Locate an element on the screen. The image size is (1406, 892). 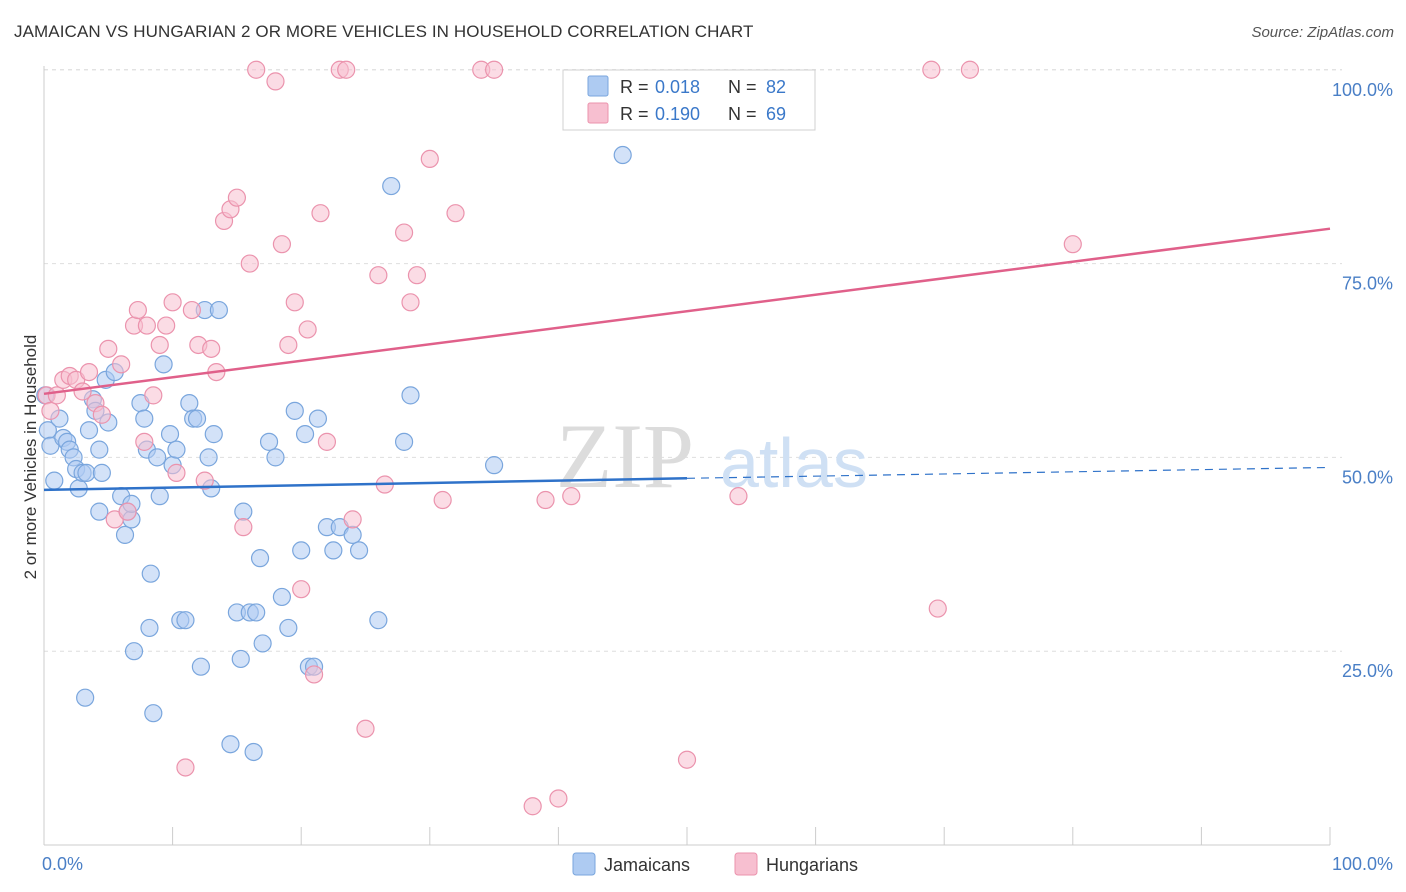
legend-swatch-hungarians is located at coordinates (598, 113).